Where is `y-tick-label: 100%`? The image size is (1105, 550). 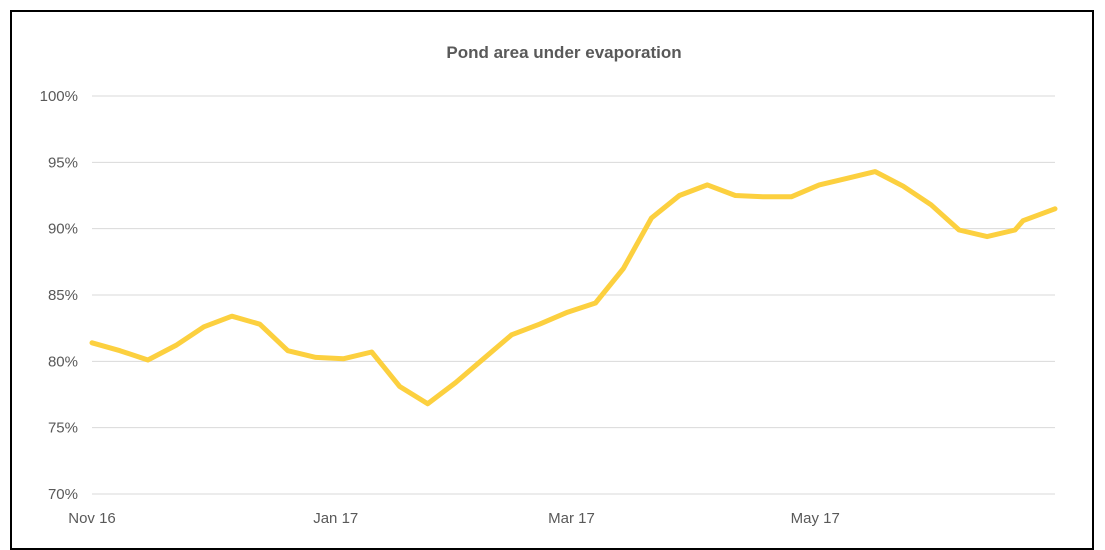
y-tick-label: 100% is located at coordinates (59, 96).